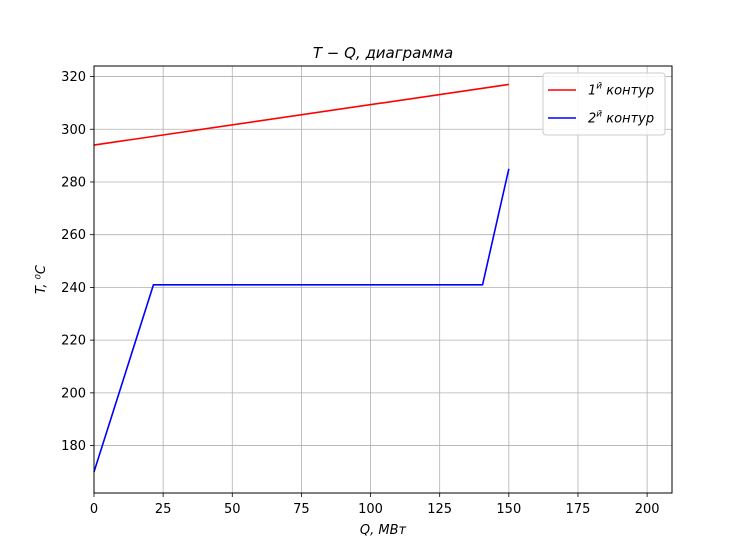 This screenshot has height=554, width=747. What do you see at coordinates (73, 393) in the screenshot?
I see `y-tick-label: 200` at bounding box center [73, 393].